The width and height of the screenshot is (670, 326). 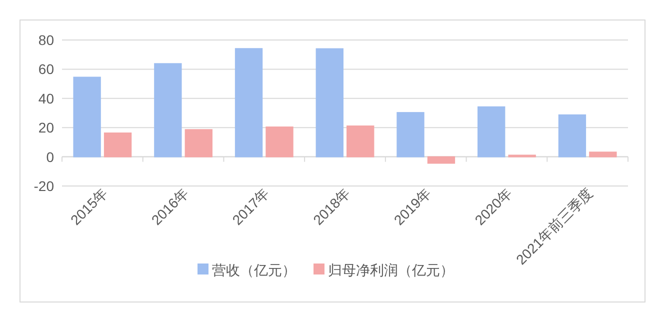 What do you see at coordinates (46, 128) in the screenshot?
I see `y-tick-label: 20` at bounding box center [46, 128].